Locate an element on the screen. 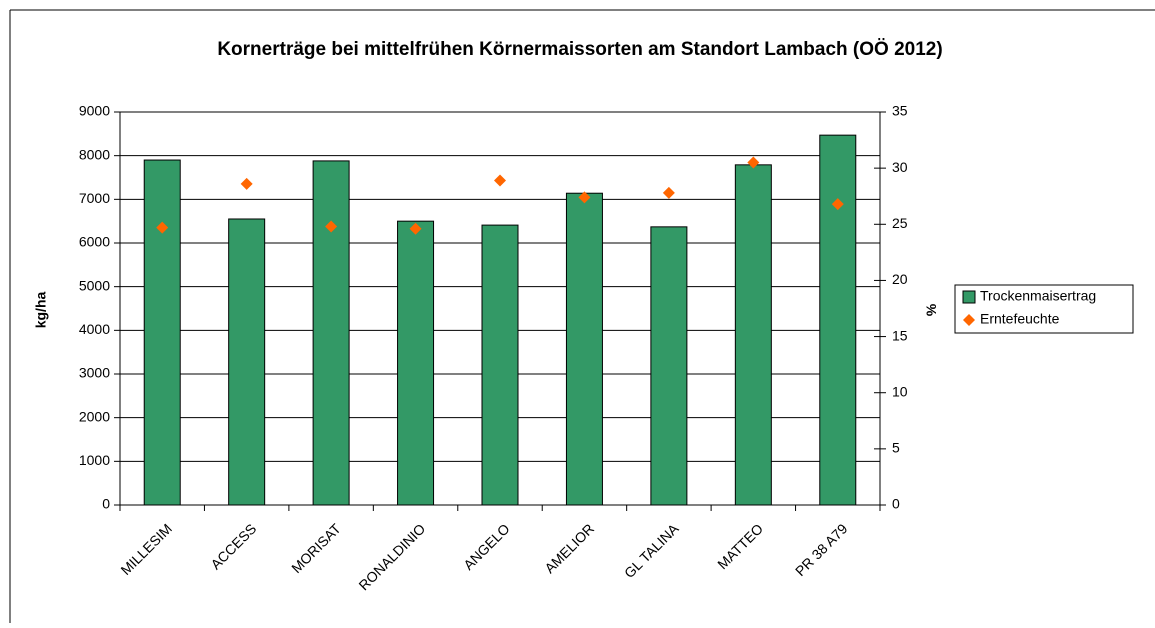 The height and width of the screenshot is (628, 1155). y2-tick-label: 20 is located at coordinates (900, 279).